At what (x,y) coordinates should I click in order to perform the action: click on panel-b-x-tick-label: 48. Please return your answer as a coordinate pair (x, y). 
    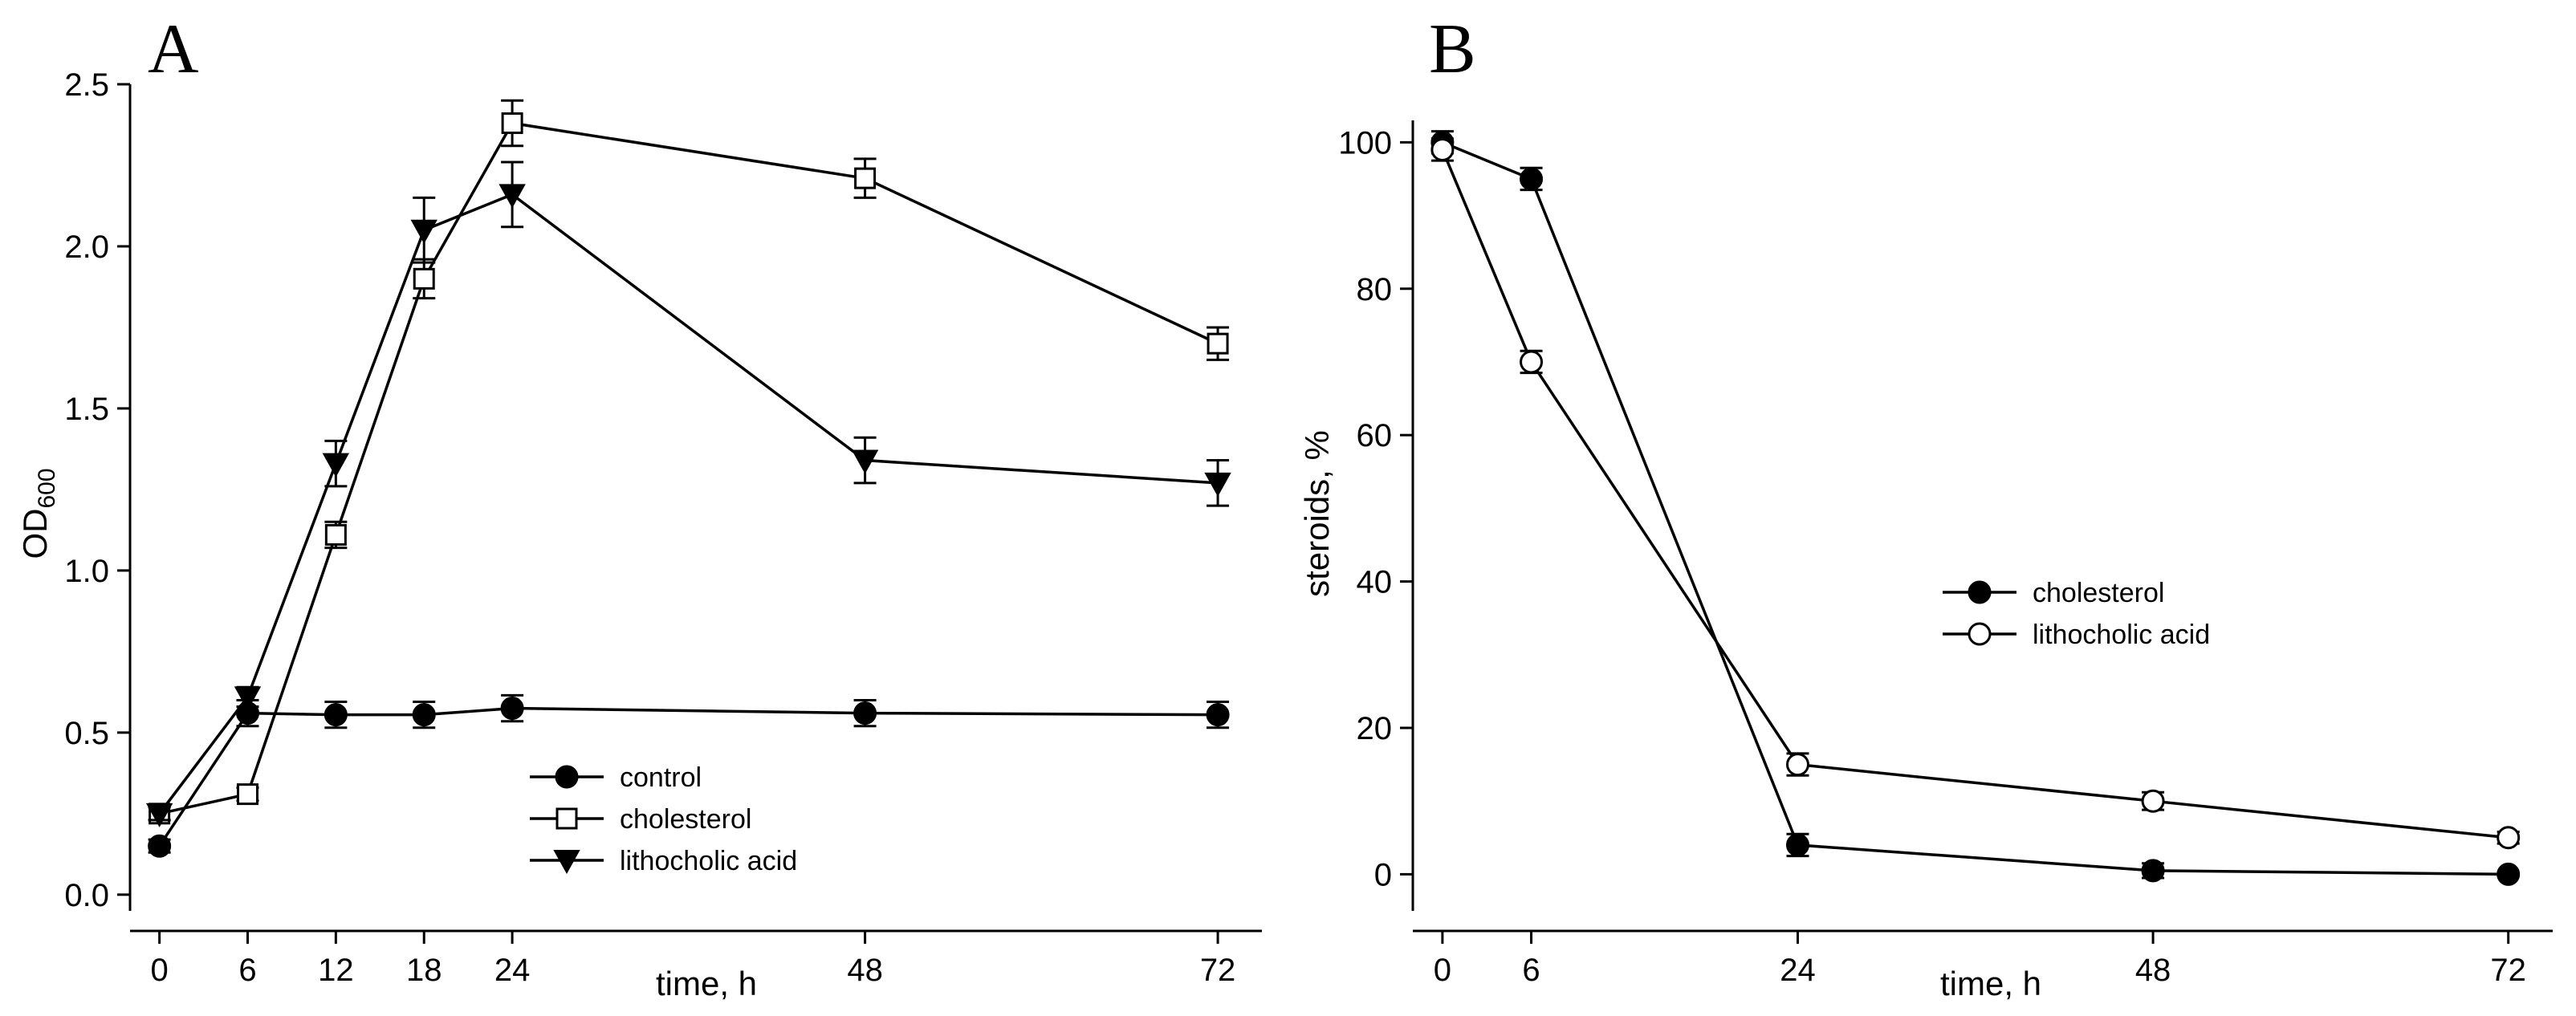
    Looking at the image, I should click on (2153, 970).